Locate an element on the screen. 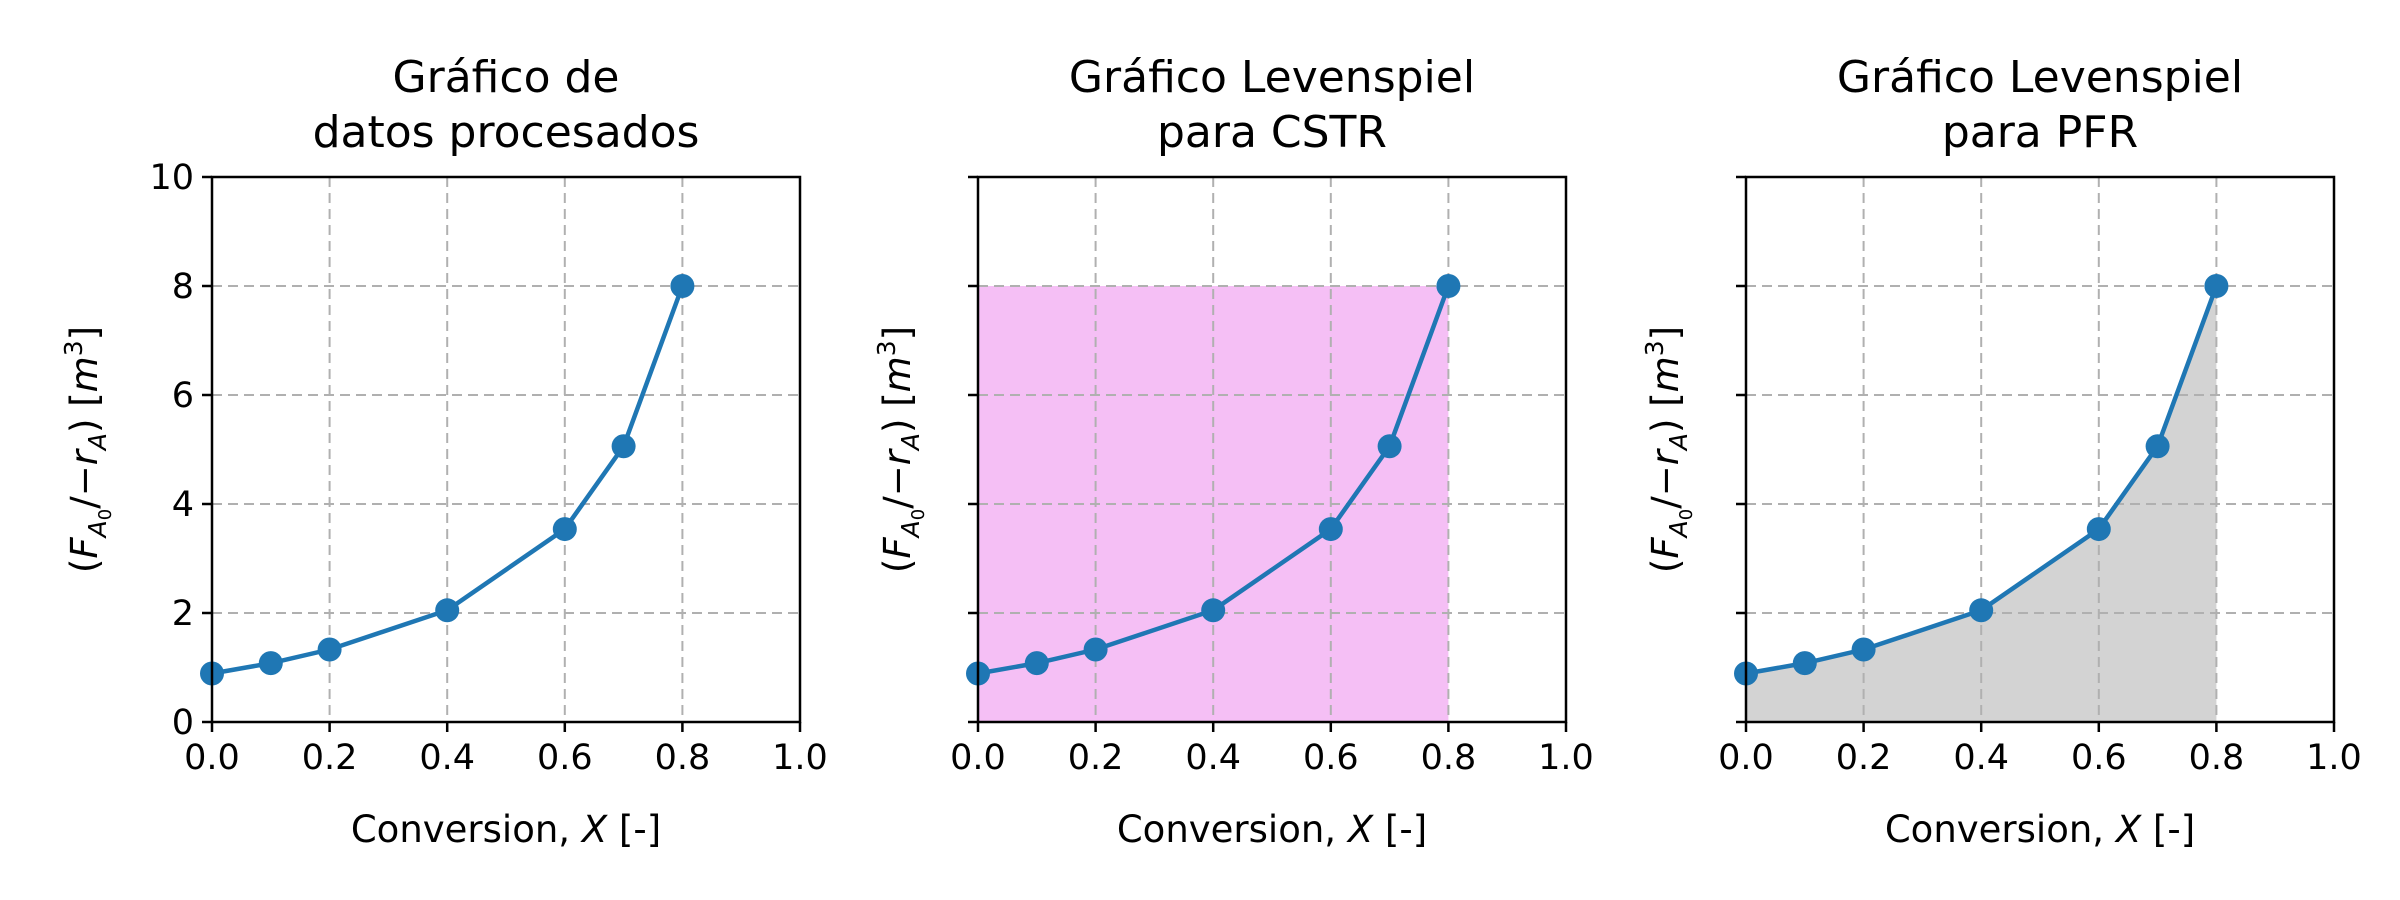 The width and height of the screenshot is (2400, 900). y-tick-label: 0 is located at coordinates (183, 723).